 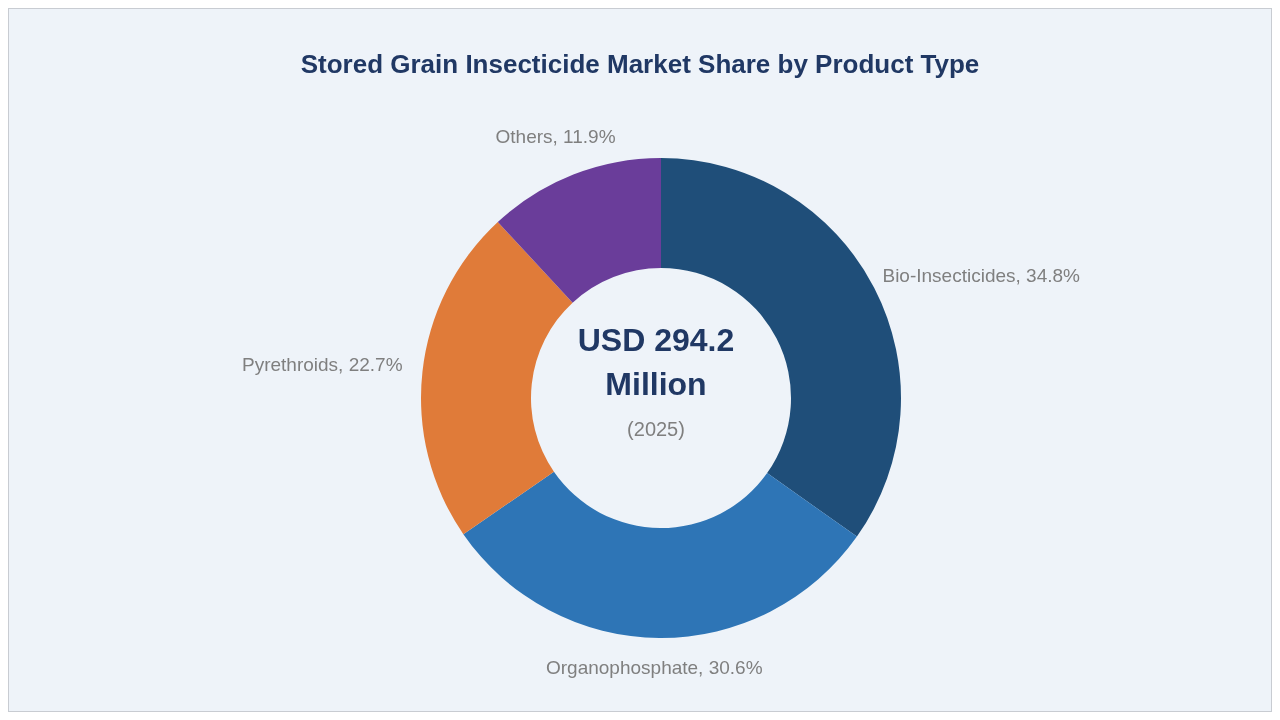 I want to click on text: USD 294.2 Million, so click(x=656, y=362).